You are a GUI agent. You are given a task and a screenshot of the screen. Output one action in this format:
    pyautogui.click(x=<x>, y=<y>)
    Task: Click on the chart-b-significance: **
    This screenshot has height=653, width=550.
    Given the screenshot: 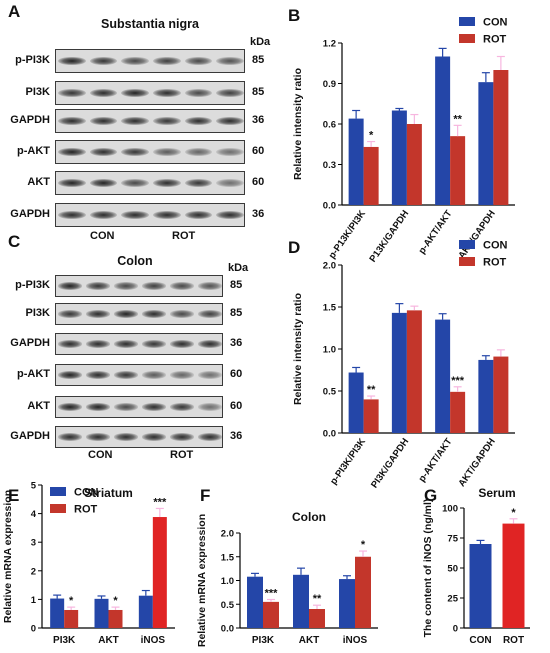 What is the action you would take?
    pyautogui.click(x=457, y=119)
    